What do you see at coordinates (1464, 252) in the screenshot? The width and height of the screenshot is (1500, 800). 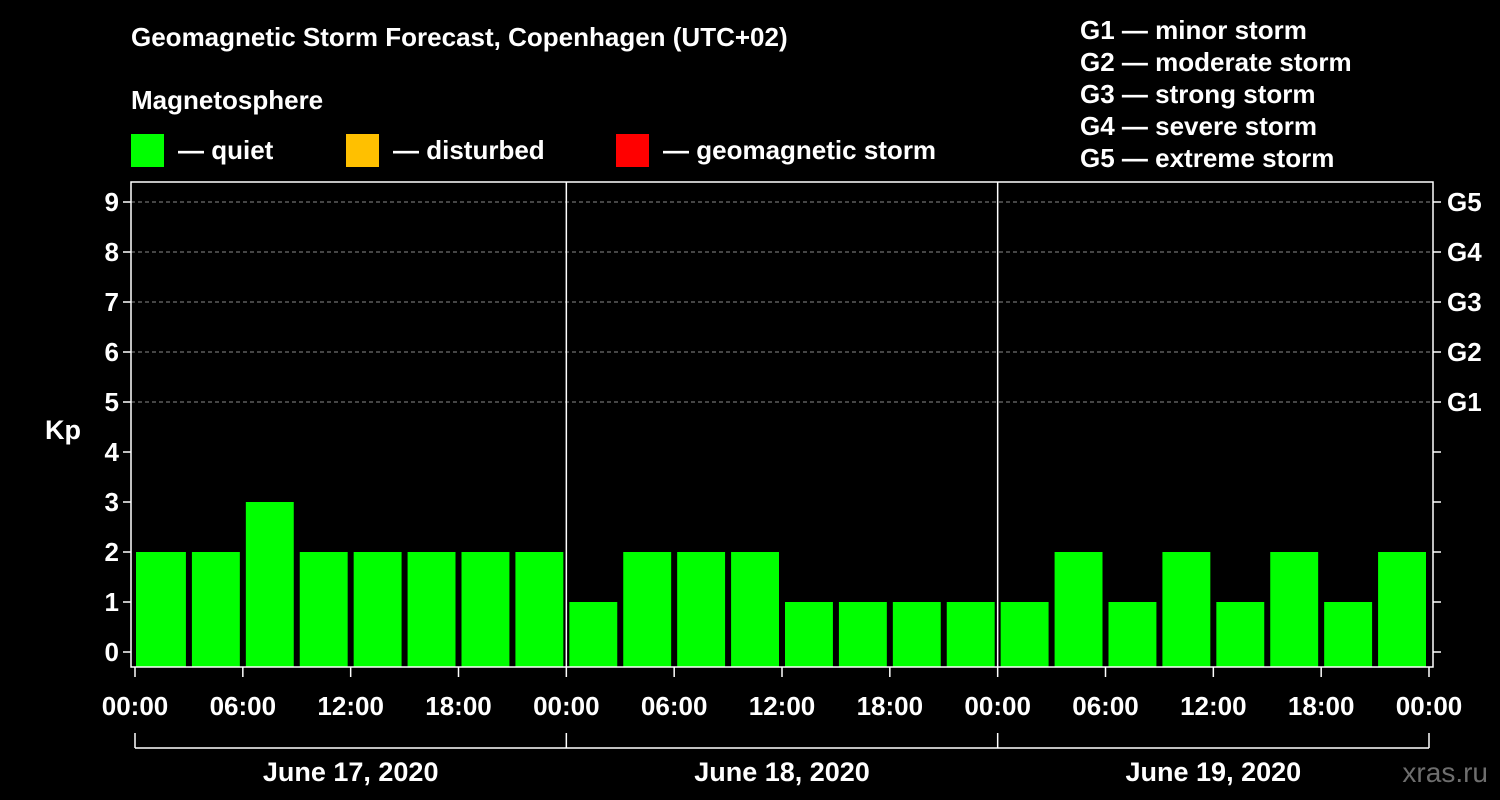 I see `right-tick-label-g4: G4` at bounding box center [1464, 252].